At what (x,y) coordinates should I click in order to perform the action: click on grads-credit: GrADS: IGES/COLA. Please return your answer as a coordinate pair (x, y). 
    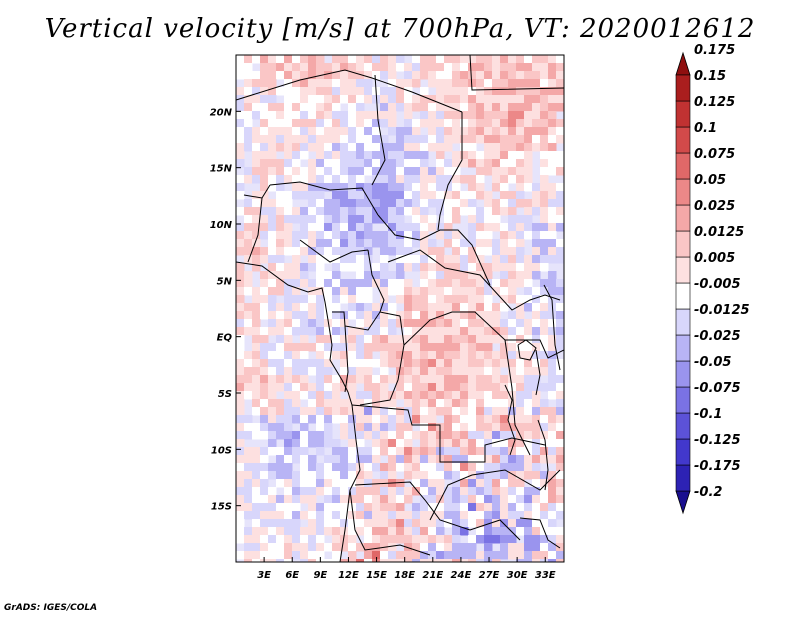
    Looking at the image, I should click on (51, 608).